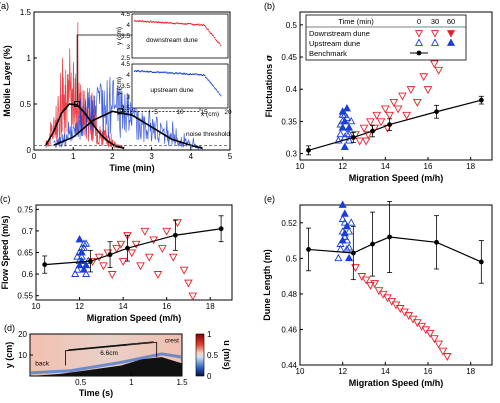 The height and width of the screenshot is (403, 500). What do you see at coordinates (127, 248) in the screenshot?
I see `panel-c-benchmark-point` at bounding box center [127, 248].